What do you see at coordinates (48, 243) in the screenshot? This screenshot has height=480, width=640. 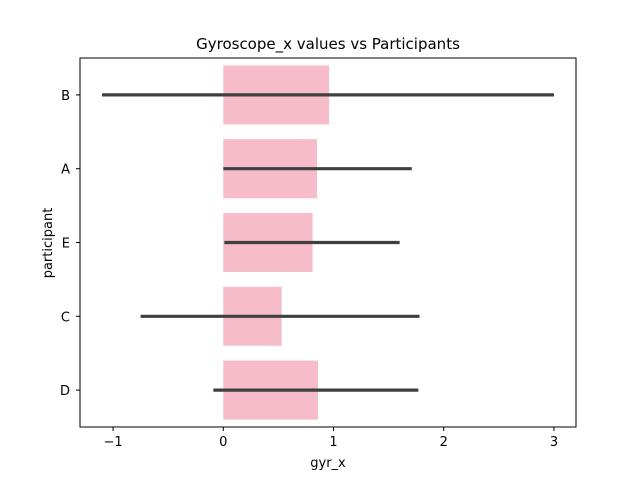 I see `y-axis-label: participant` at bounding box center [48, 243].